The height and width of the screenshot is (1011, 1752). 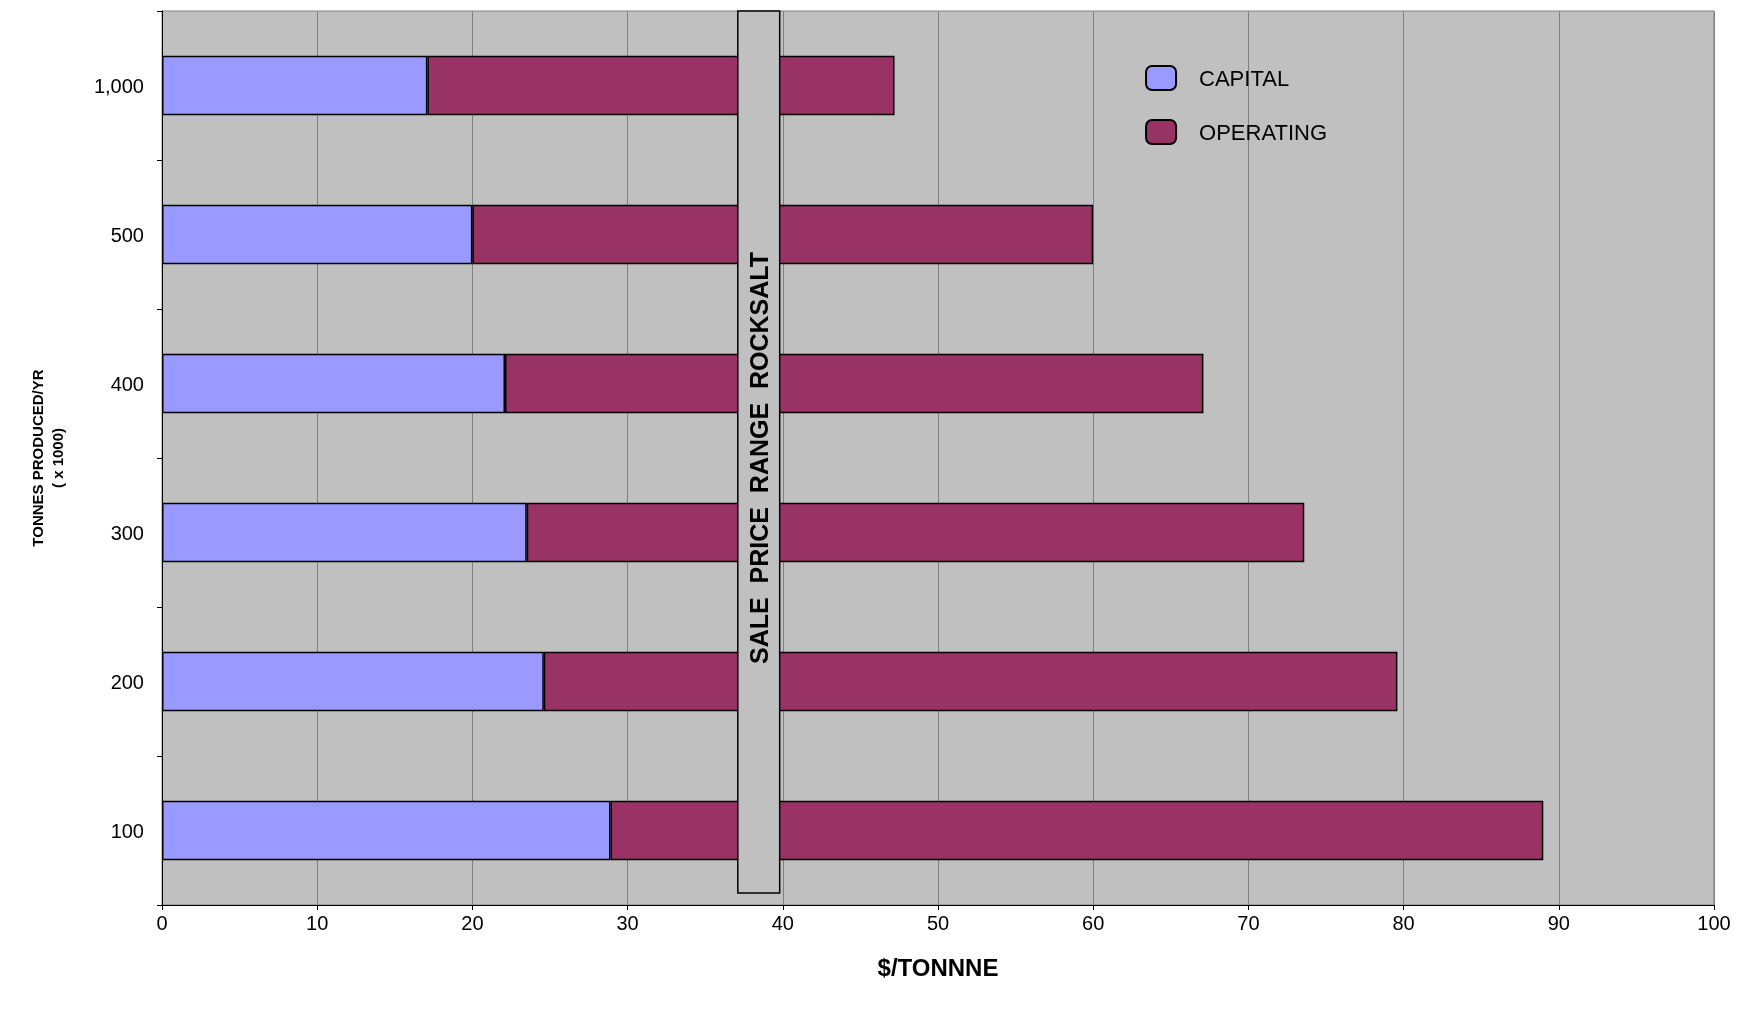 I want to click on y-tick-label: 1,000, so click(x=118, y=85).